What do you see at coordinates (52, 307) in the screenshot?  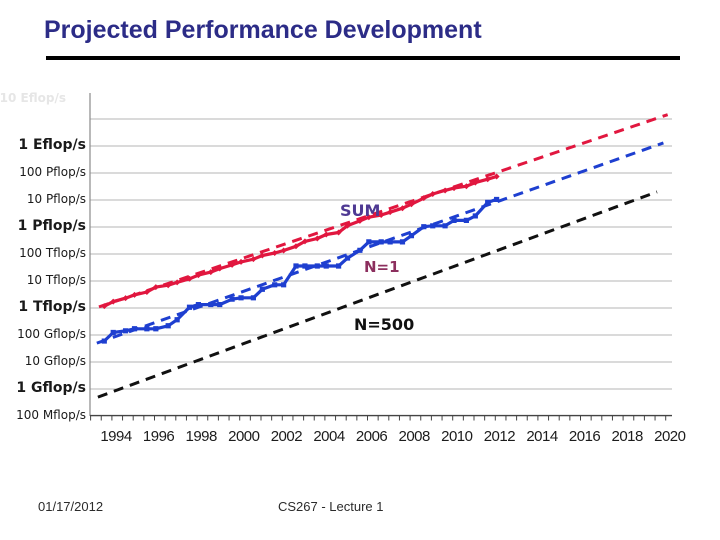 I see `y-axis-label: 1 Tflop/s` at bounding box center [52, 307].